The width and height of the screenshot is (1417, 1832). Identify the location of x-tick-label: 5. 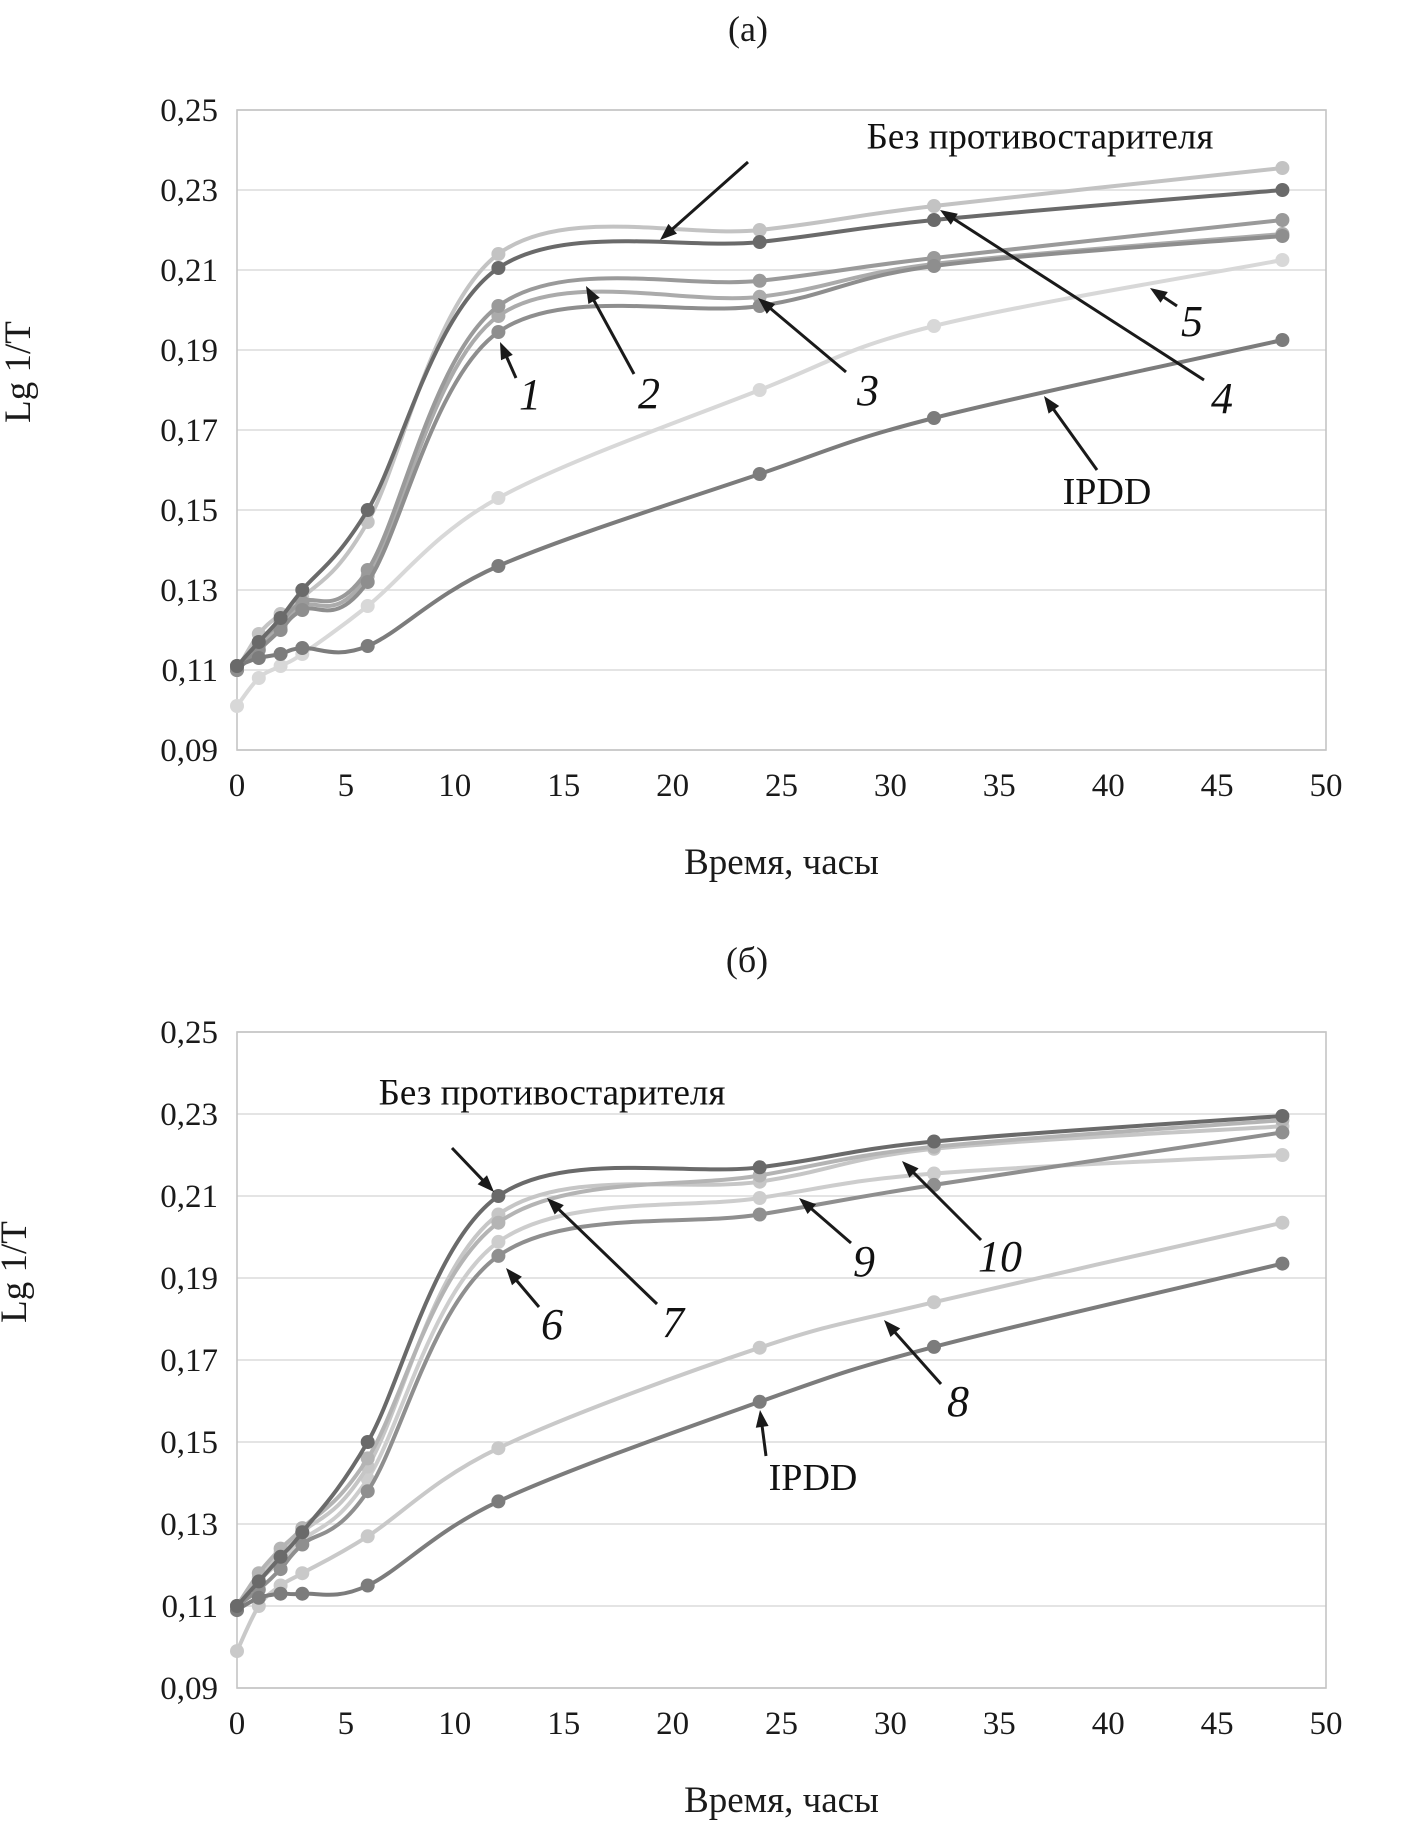
(346, 1724).